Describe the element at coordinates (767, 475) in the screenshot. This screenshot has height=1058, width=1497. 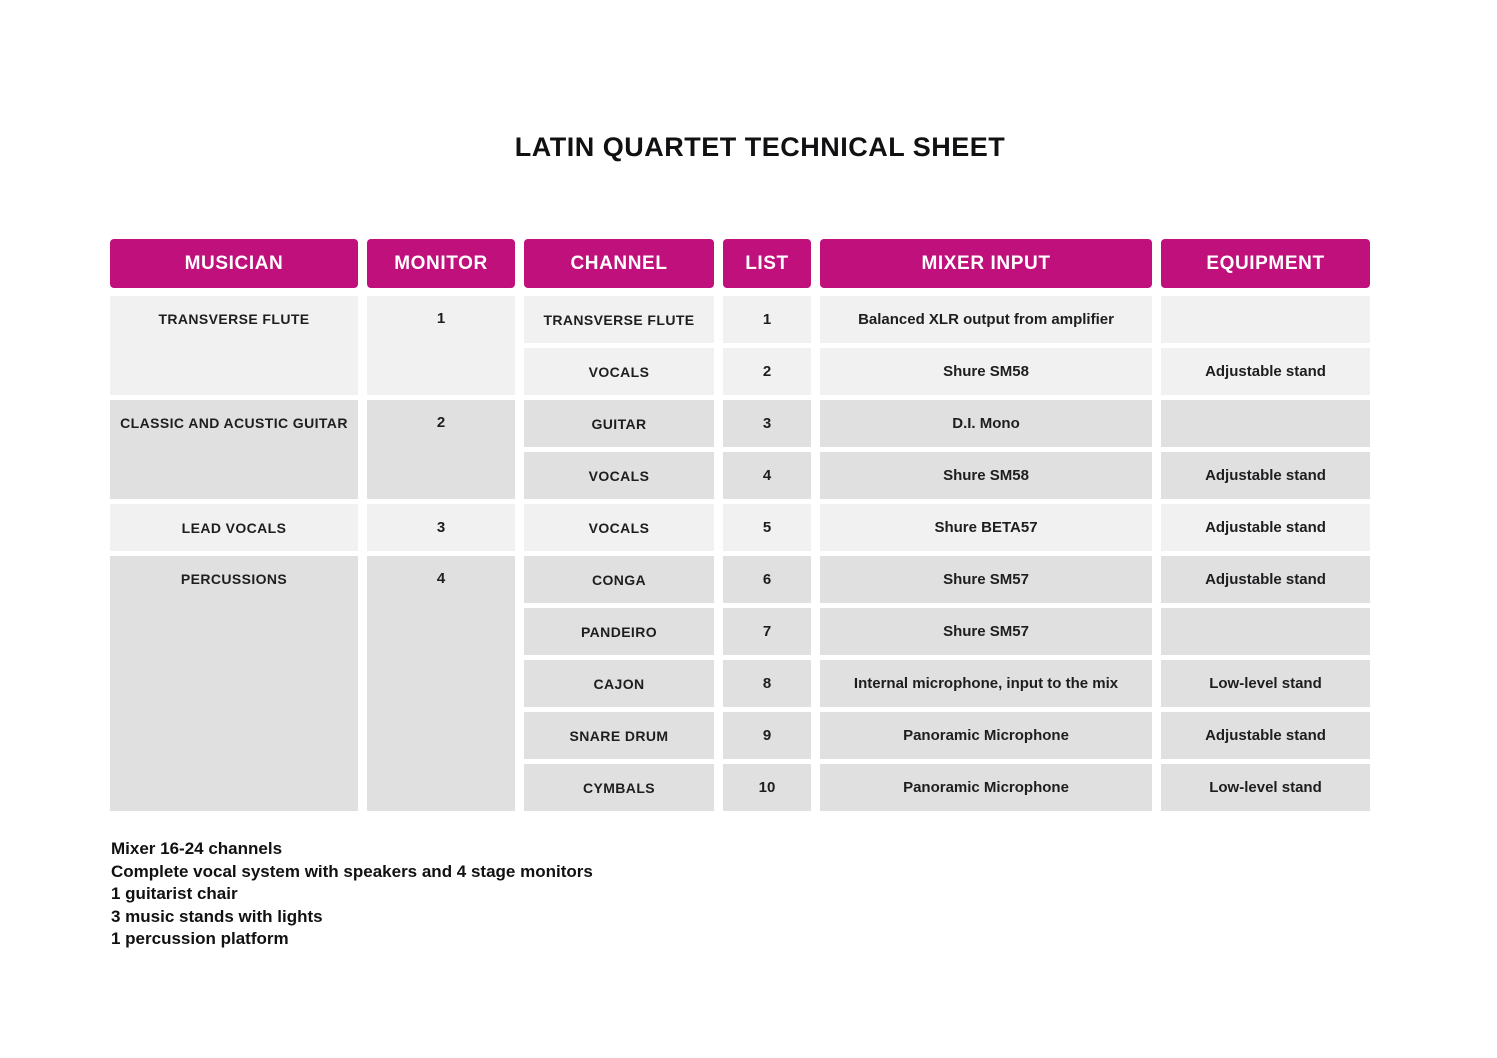
I see `list-cell: 4` at that location.